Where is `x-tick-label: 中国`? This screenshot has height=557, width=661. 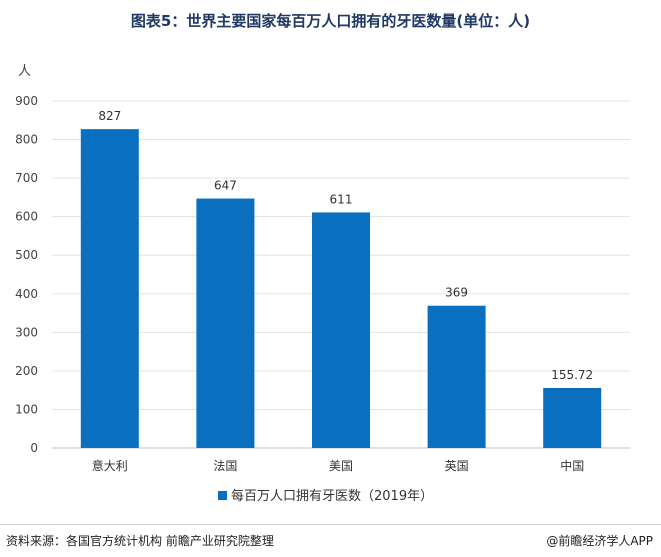 x-tick-label: 中国 is located at coordinates (572, 465).